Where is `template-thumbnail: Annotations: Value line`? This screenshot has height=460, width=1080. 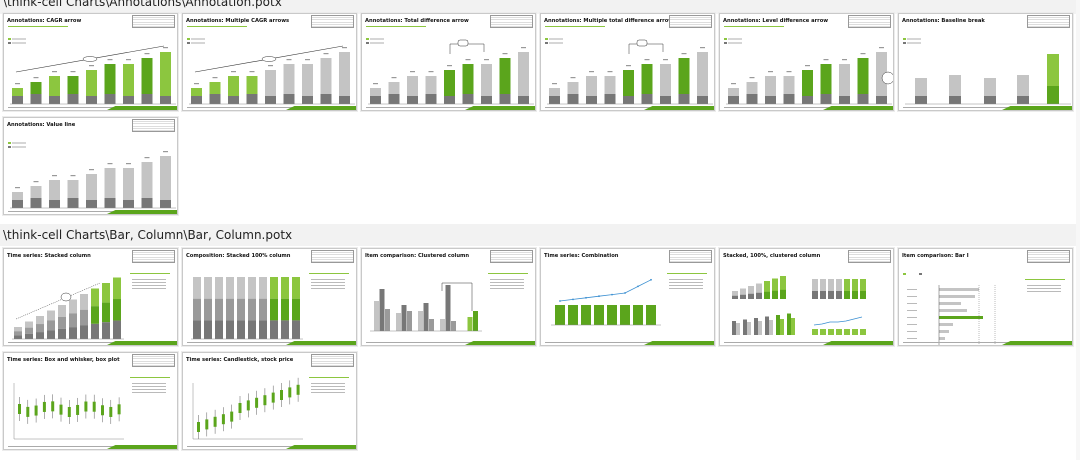 template-thumbnail: Annotations: Value line is located at coordinates (90, 166).